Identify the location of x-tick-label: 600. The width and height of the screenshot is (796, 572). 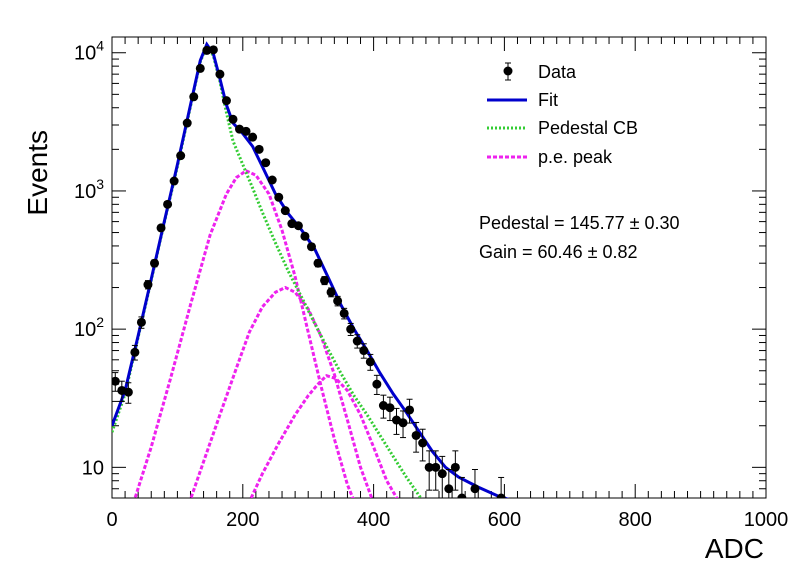
(504, 520).